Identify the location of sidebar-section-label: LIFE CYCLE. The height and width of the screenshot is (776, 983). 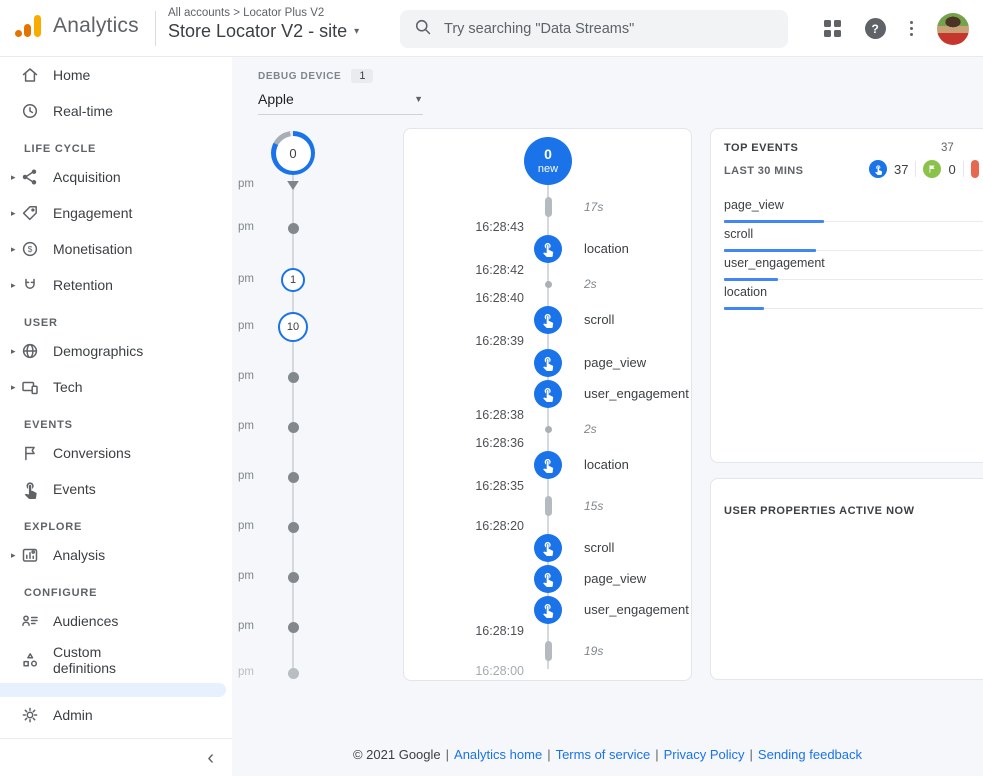
(60, 149).